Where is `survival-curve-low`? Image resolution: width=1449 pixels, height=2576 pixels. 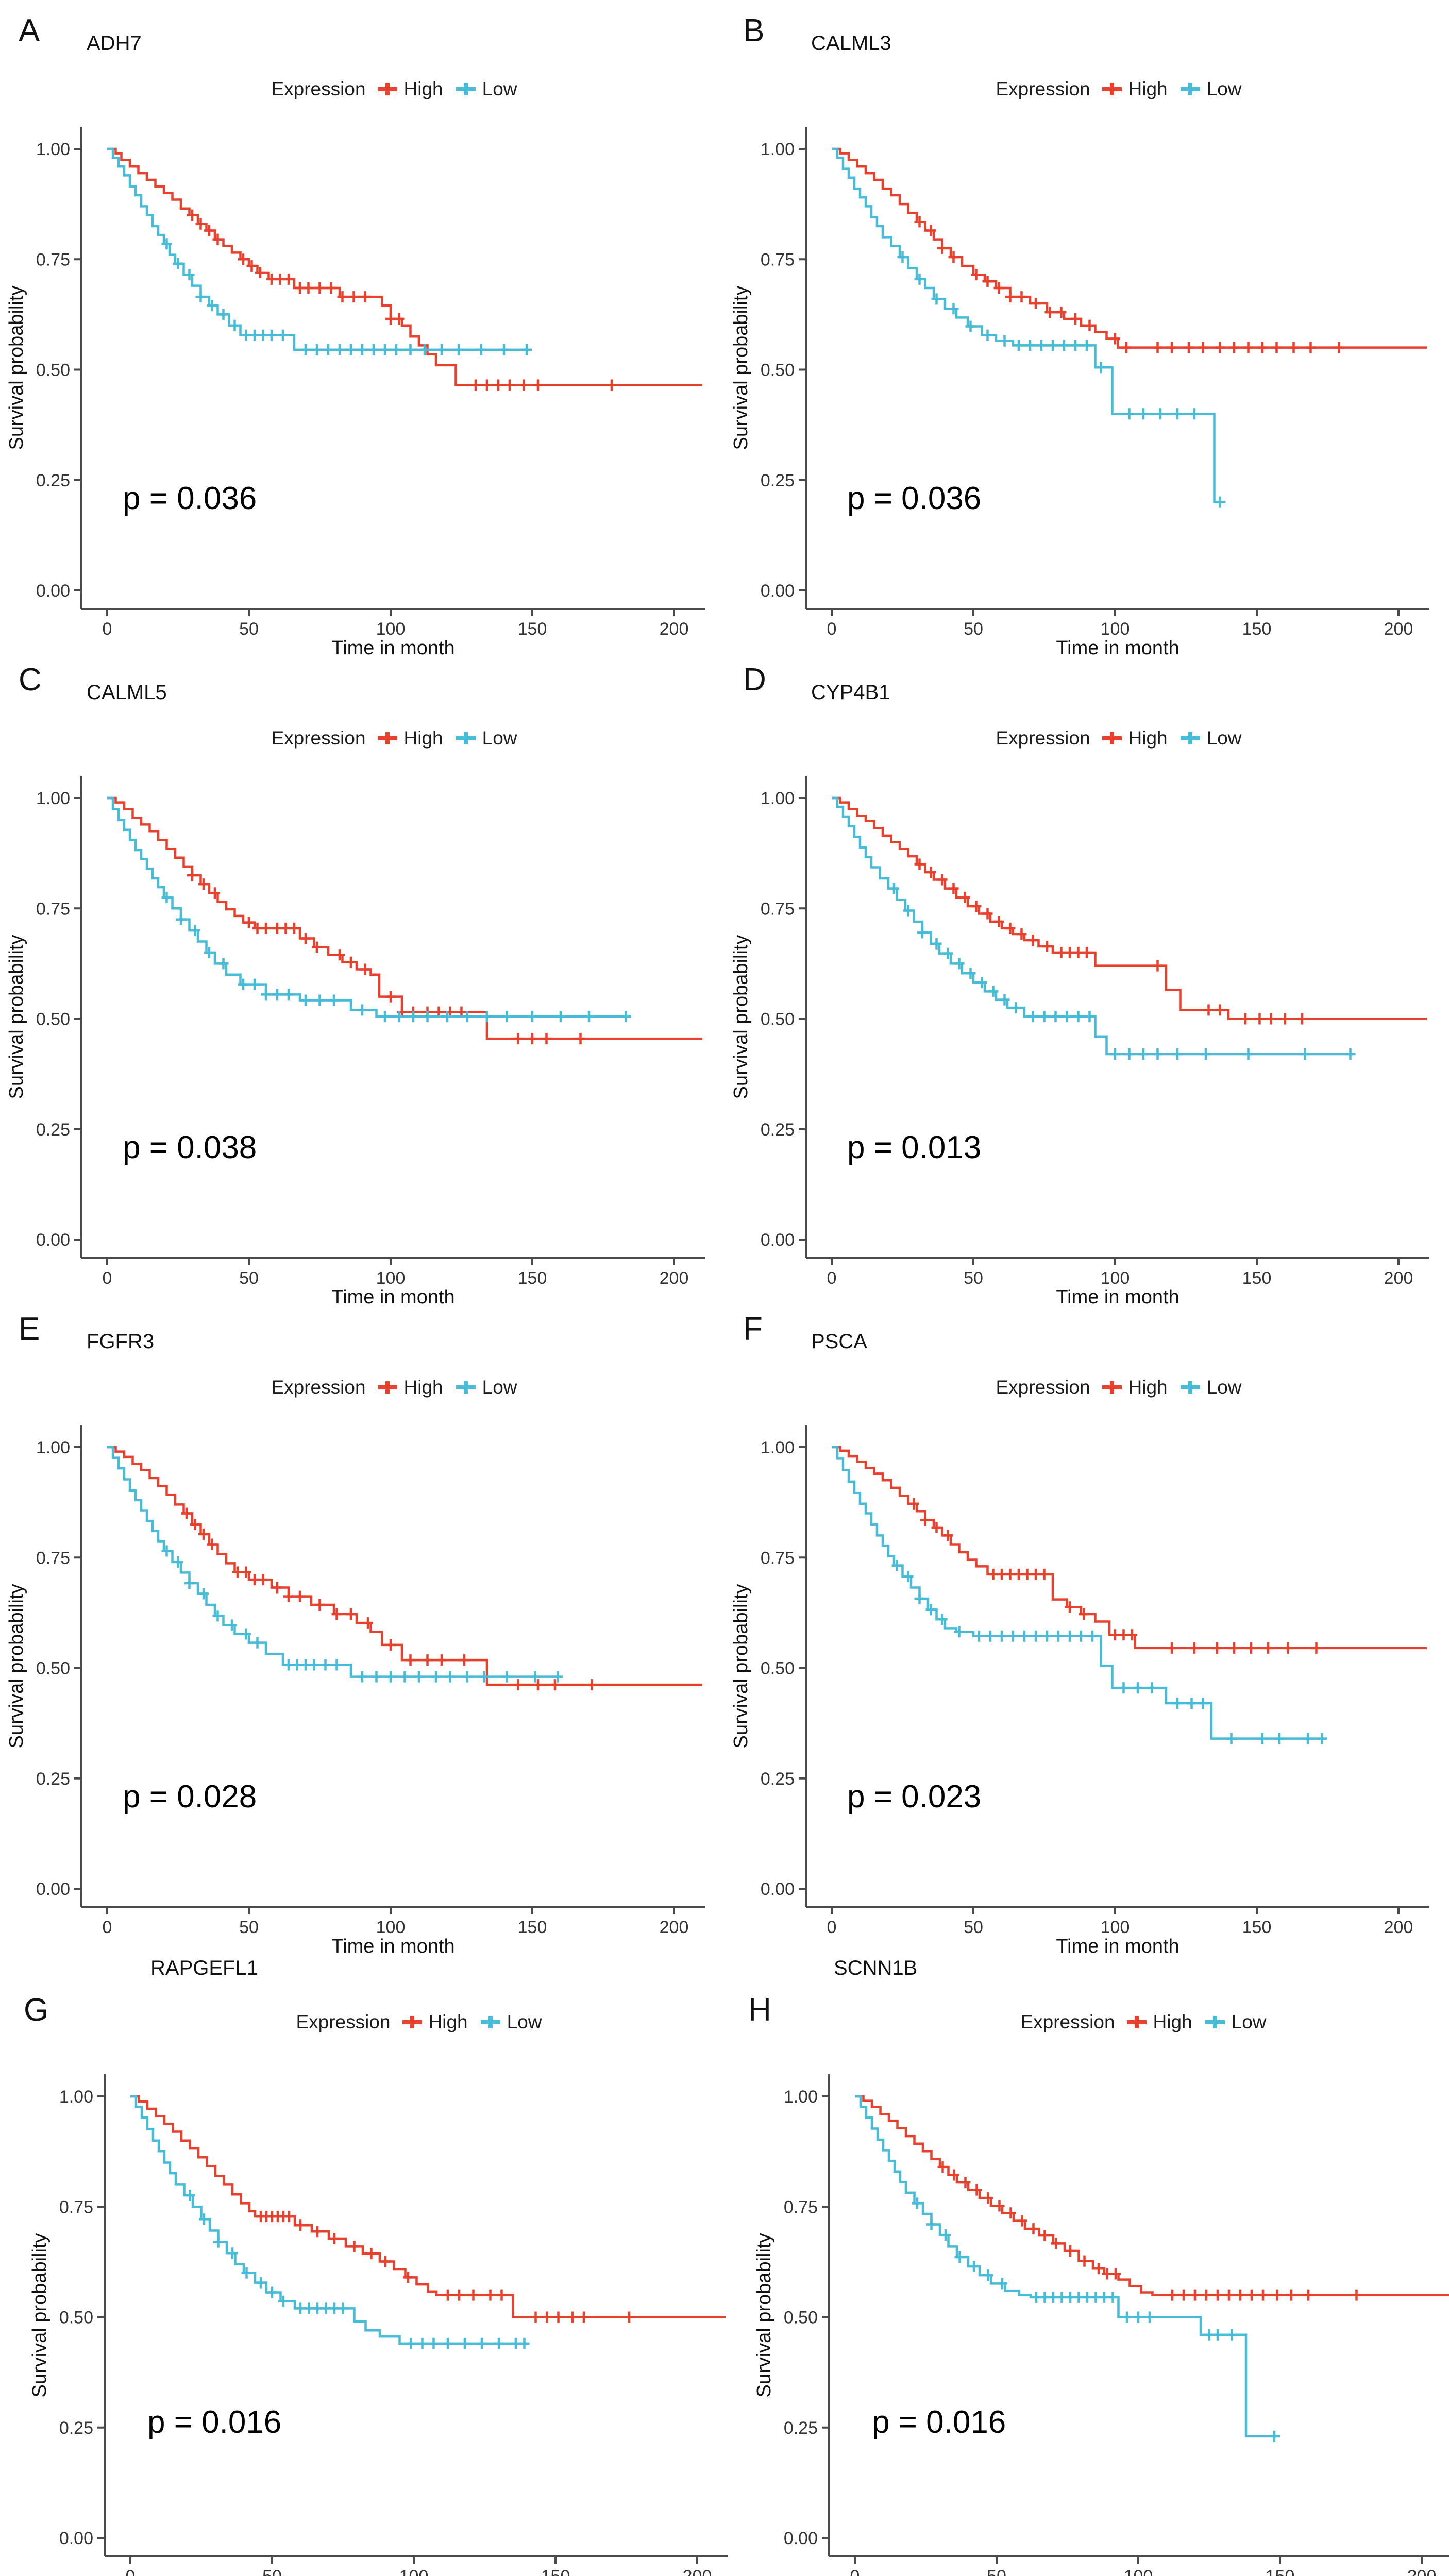
survival-curve-low is located at coordinates (328, 2220).